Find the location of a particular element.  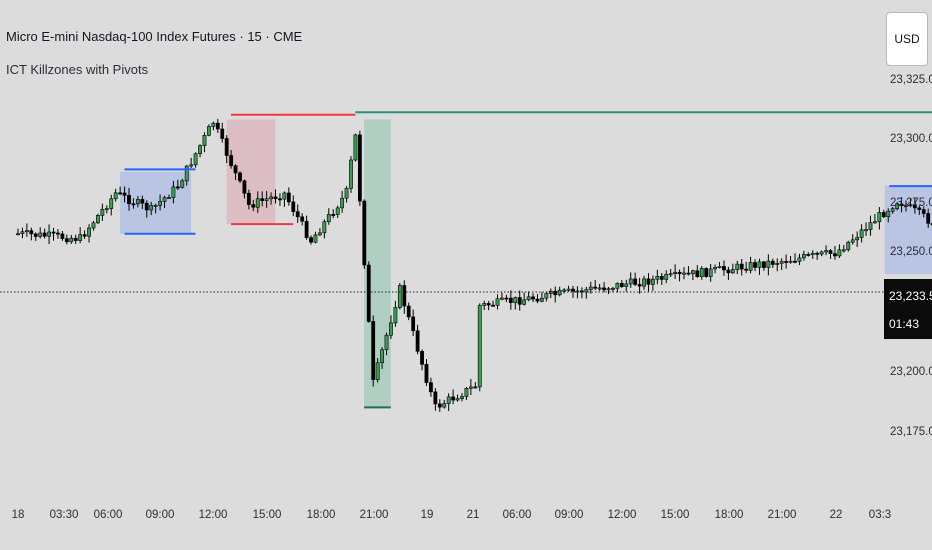

time-tick-label: 15:00 is located at coordinates (675, 515).